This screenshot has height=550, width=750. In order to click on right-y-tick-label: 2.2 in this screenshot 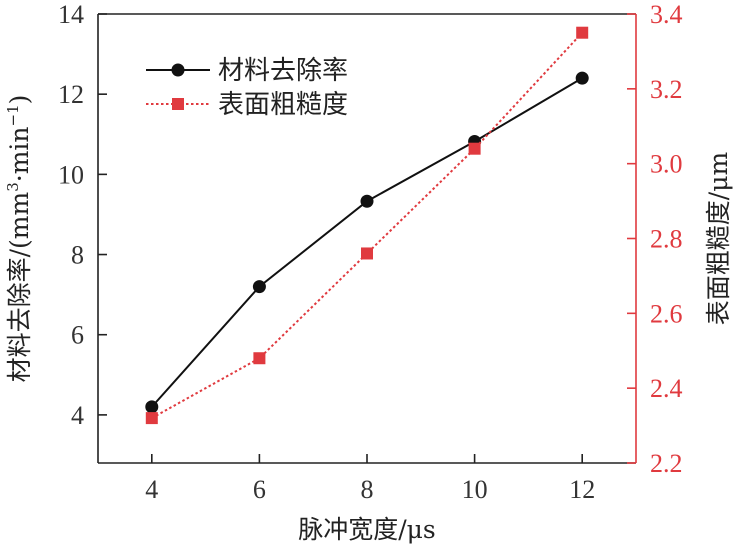, I will do `click(666, 463)`.